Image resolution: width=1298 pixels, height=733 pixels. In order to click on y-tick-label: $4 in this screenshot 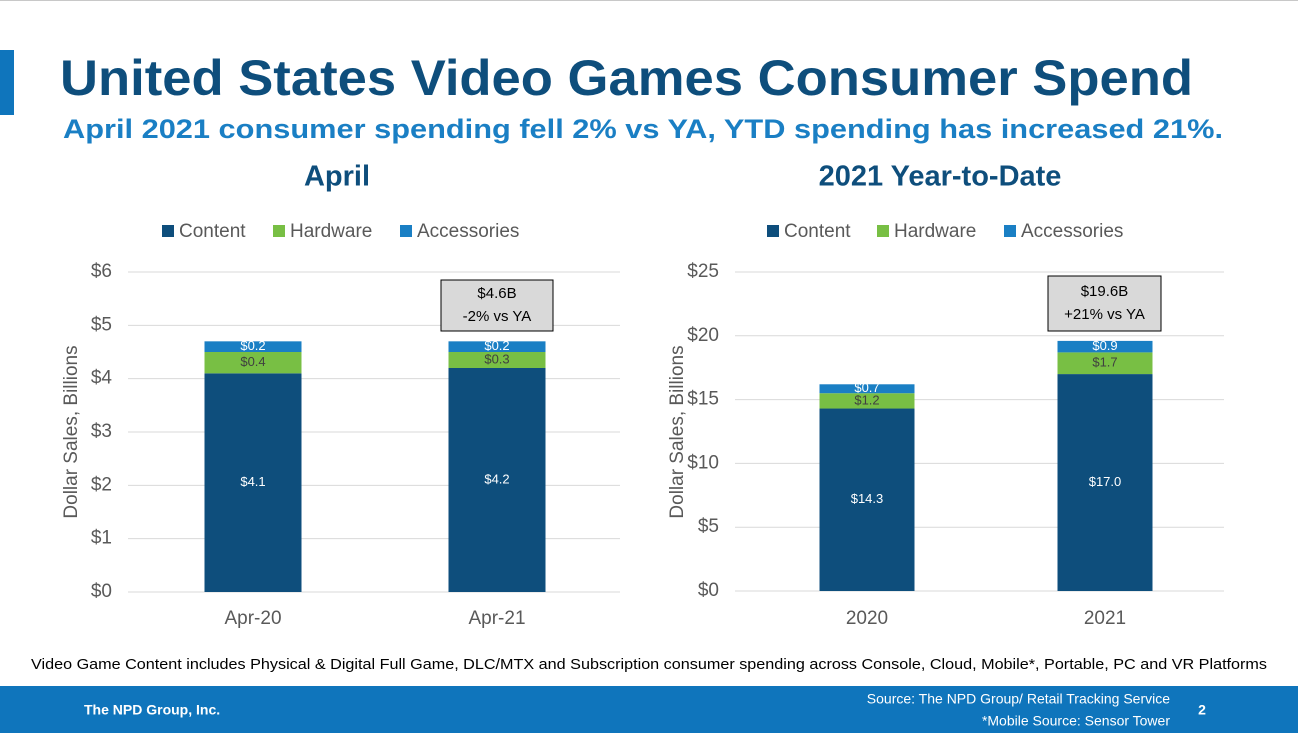, I will do `click(102, 378)`.